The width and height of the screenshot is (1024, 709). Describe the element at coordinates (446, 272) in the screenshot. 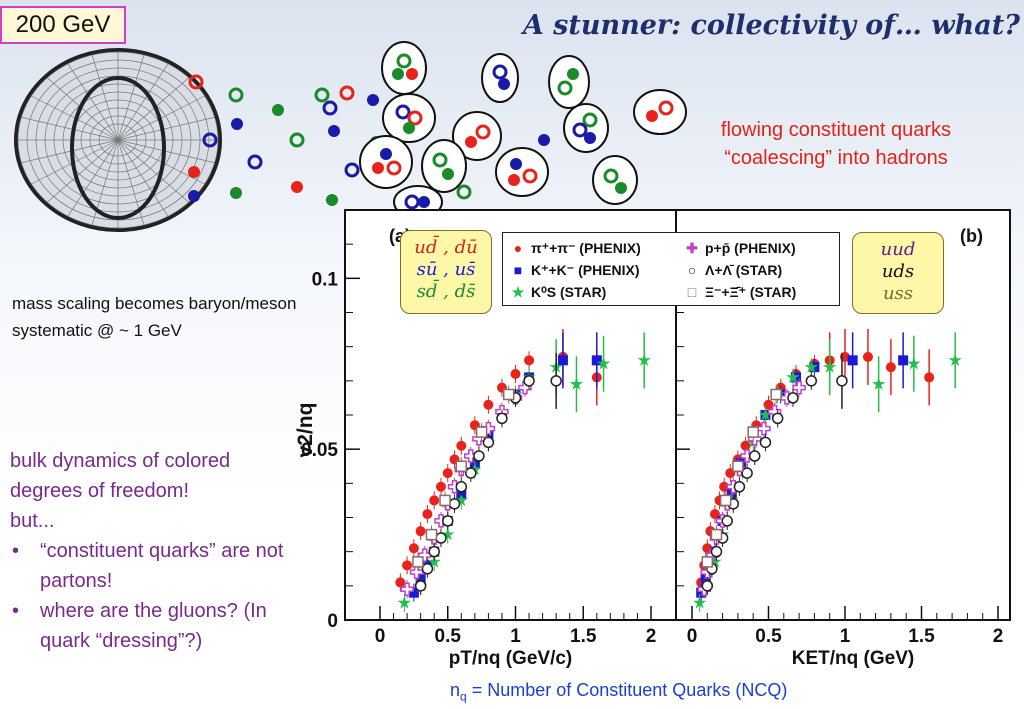

I see `meson-quark-box: ud̄ , dū sū , us̄ sd̄ , ds̄` at that location.